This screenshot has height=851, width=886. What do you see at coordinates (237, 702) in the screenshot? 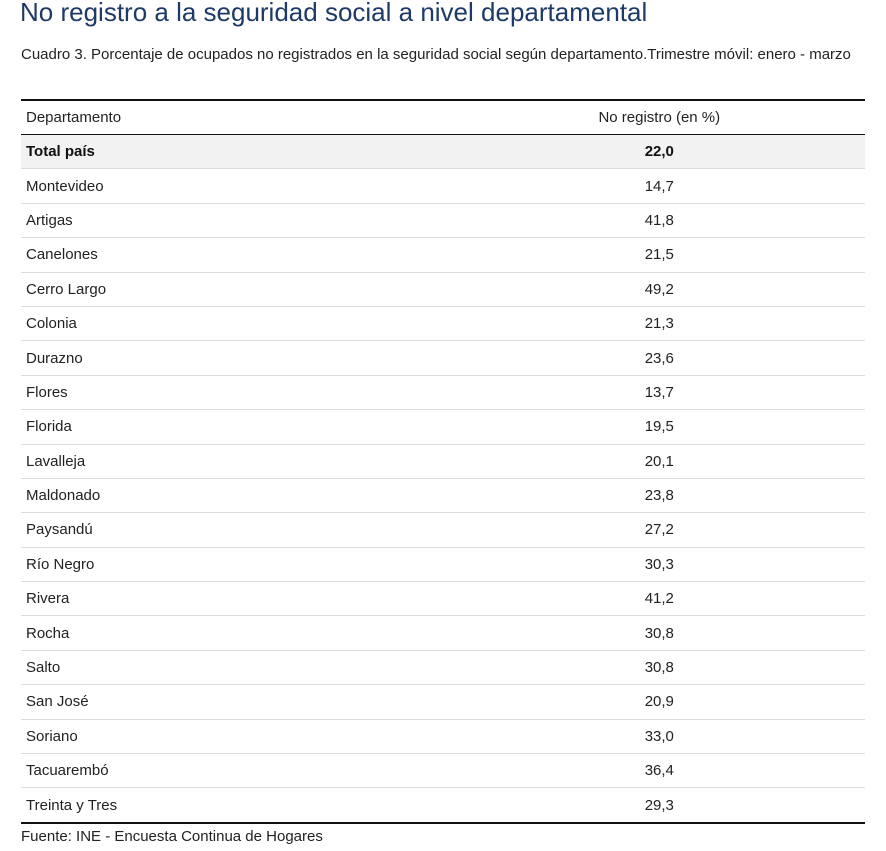
I see `cell-departamento: San José` at bounding box center [237, 702].